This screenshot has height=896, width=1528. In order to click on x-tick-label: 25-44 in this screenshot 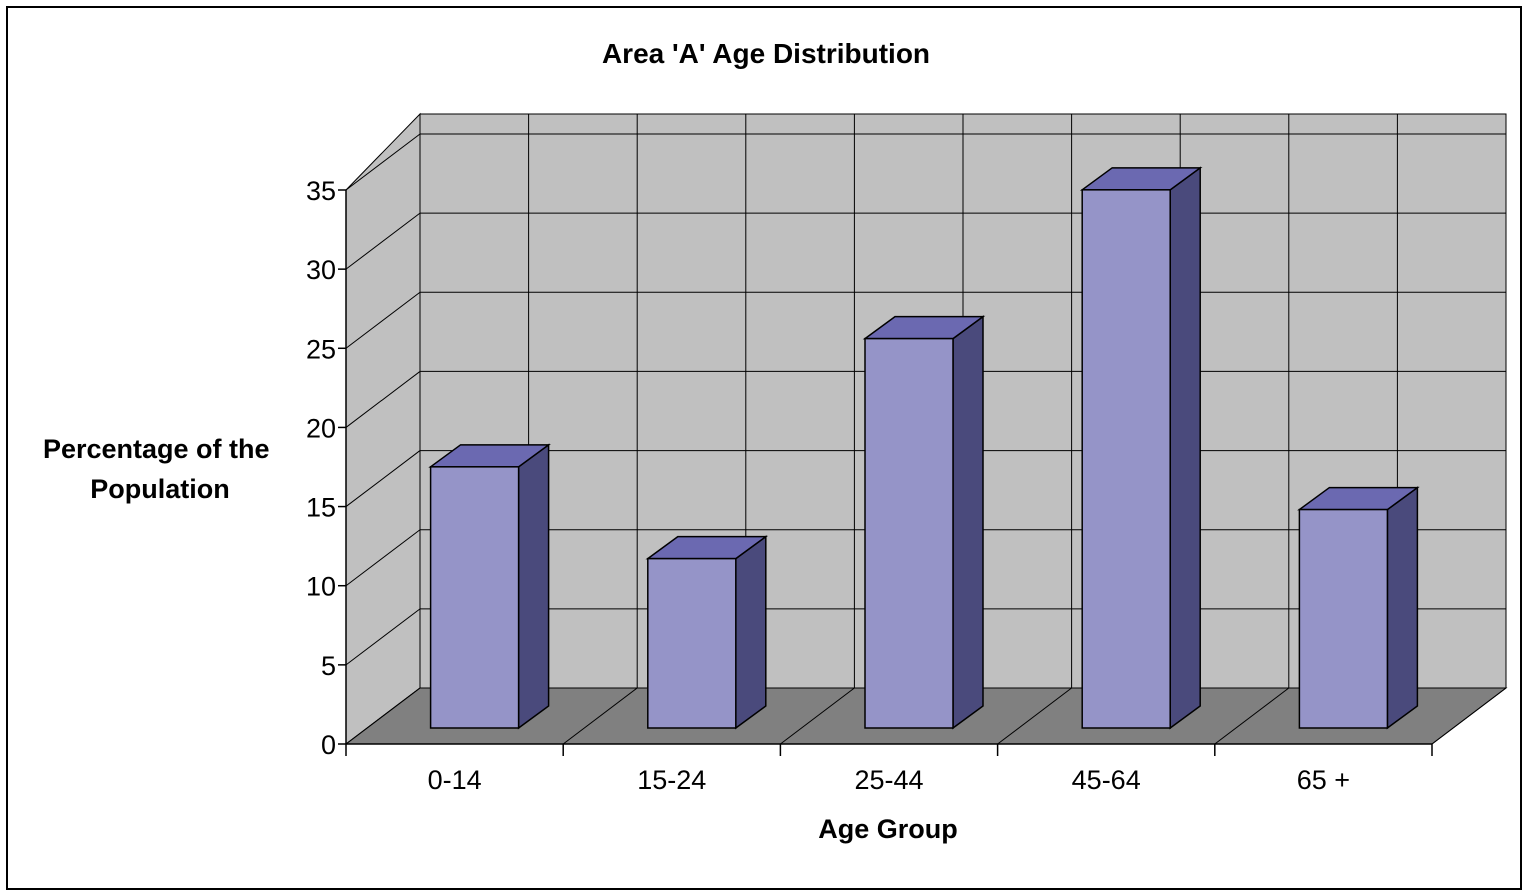, I will do `click(888, 780)`.